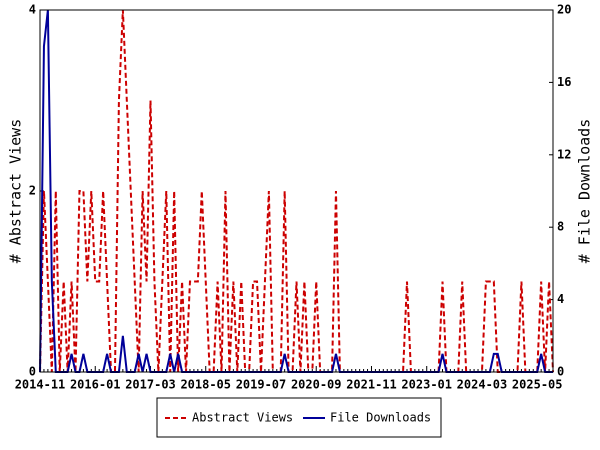  What do you see at coordinates (560, 227) in the screenshot?
I see `y2-tick-label: 8` at bounding box center [560, 227].